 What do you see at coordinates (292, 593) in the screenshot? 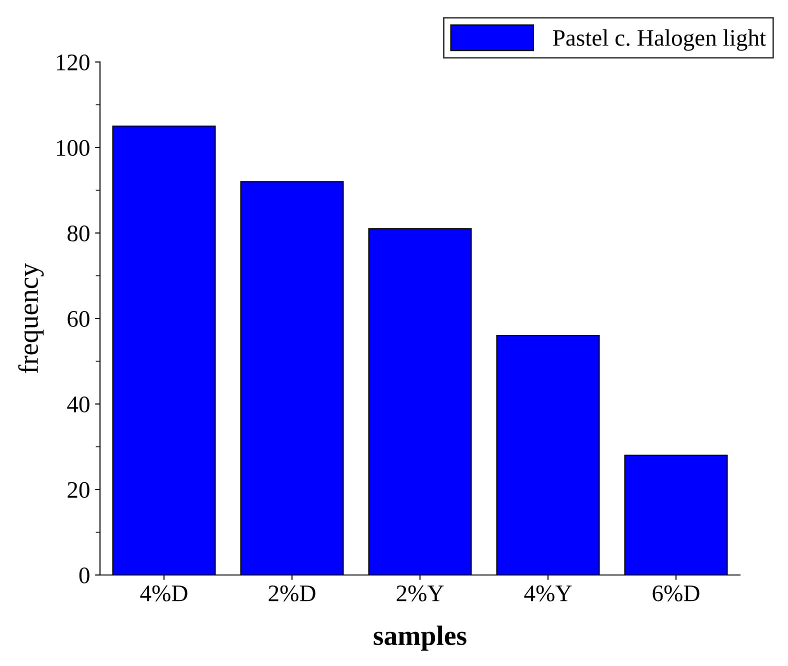
I see `x-tick-label: 2%D` at bounding box center [292, 593].